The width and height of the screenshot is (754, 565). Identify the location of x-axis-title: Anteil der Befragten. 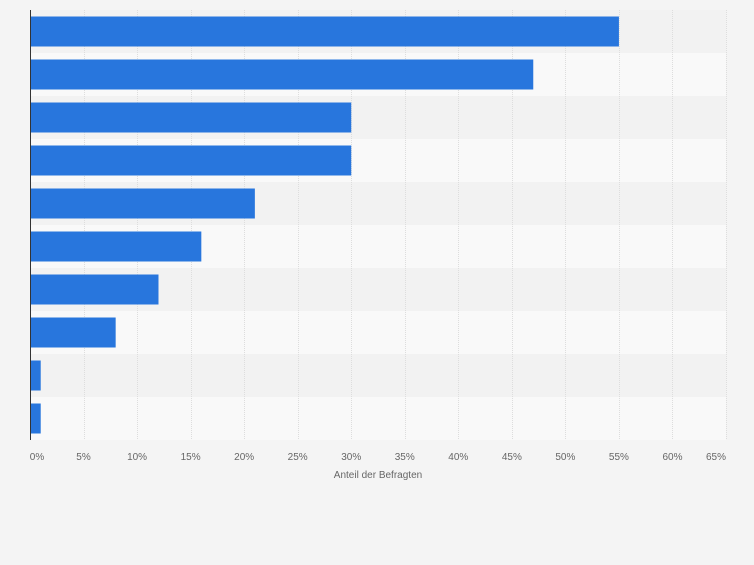
(378, 475).